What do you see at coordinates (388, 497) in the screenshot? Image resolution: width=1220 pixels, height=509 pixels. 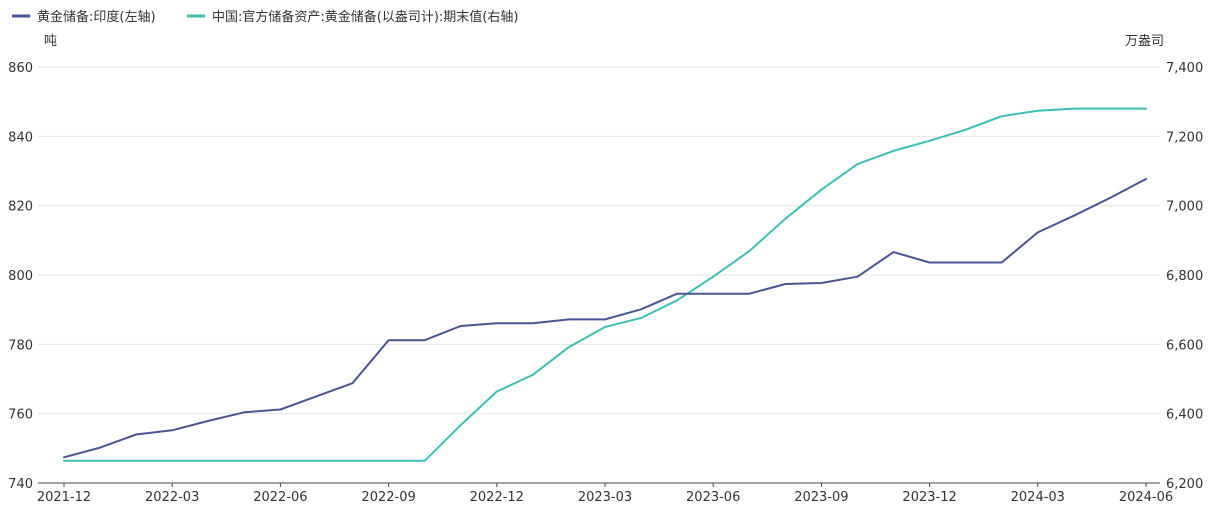 I see `x-tick-label: 2022-09` at bounding box center [388, 497].